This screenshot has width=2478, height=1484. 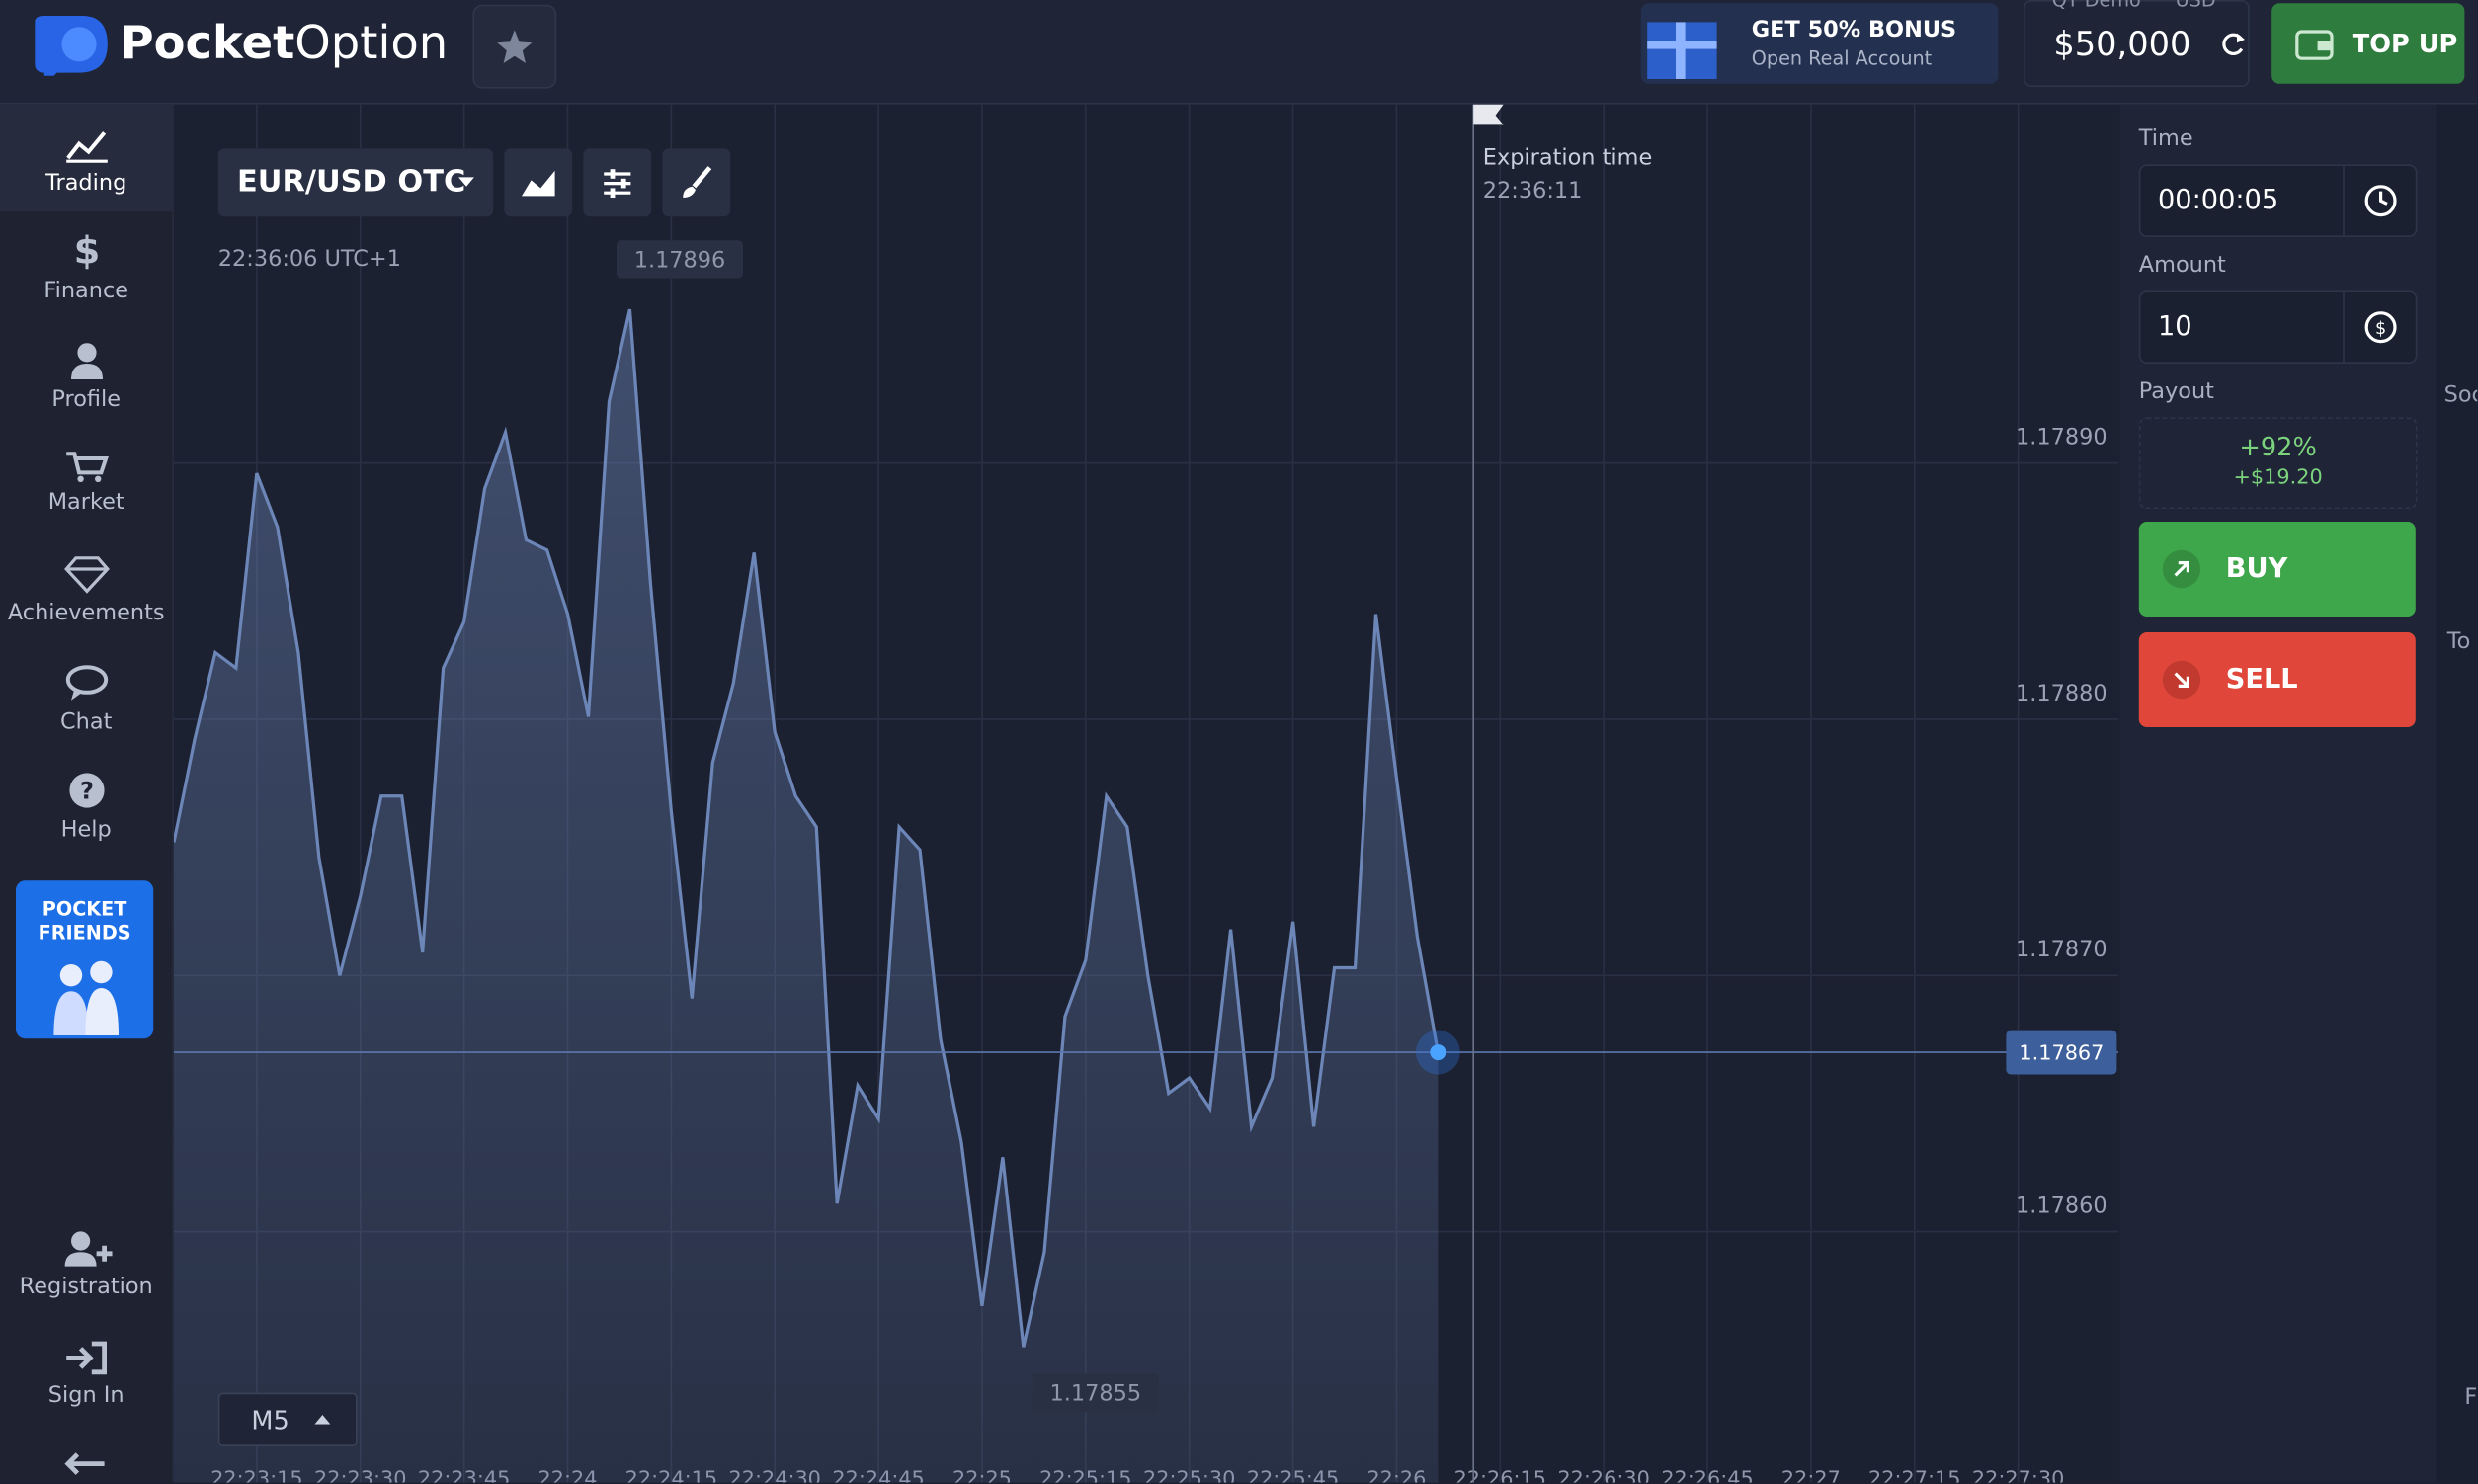 I want to click on bonus-subtitle: Open Real Account, so click(x=1842, y=58).